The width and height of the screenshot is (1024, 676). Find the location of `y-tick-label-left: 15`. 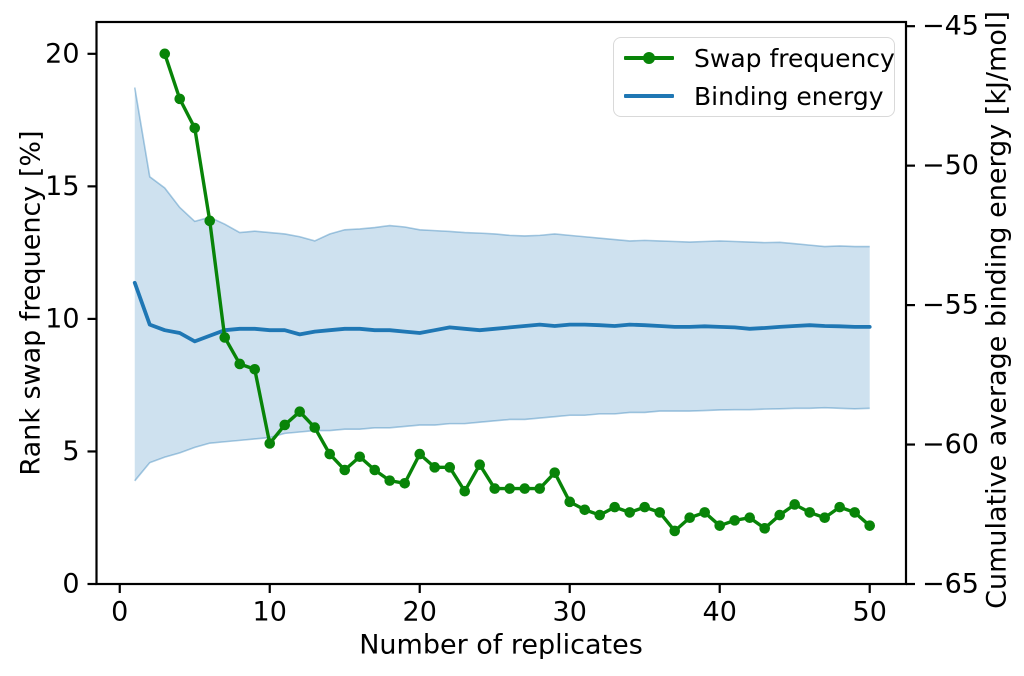

y-tick-label-left: 15 is located at coordinates (62, 186).